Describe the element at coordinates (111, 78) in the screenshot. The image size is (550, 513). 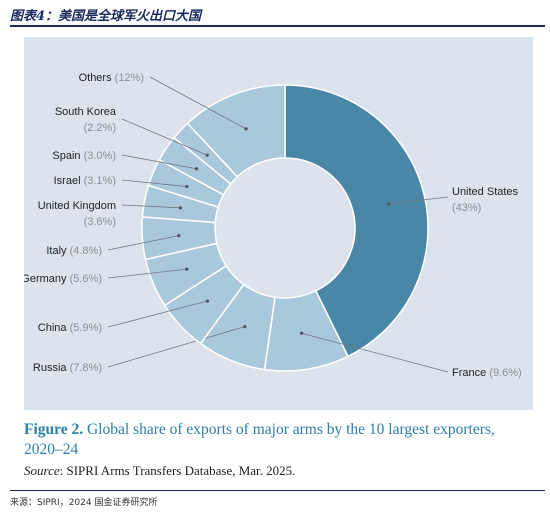
I see `slice-label: Others (12%)` at that location.